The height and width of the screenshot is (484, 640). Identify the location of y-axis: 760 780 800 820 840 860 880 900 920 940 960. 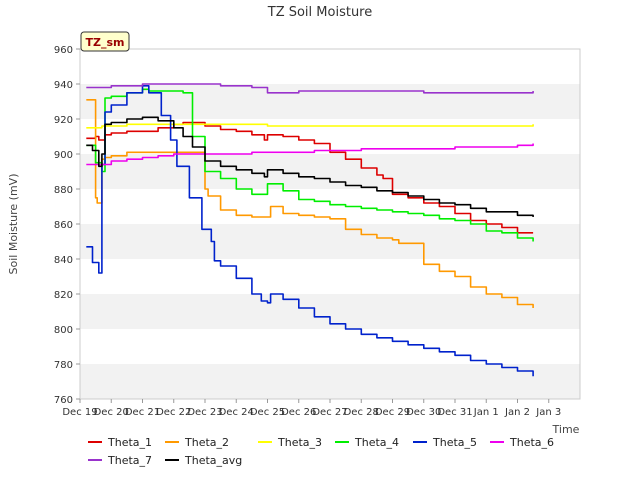
(67, 225).